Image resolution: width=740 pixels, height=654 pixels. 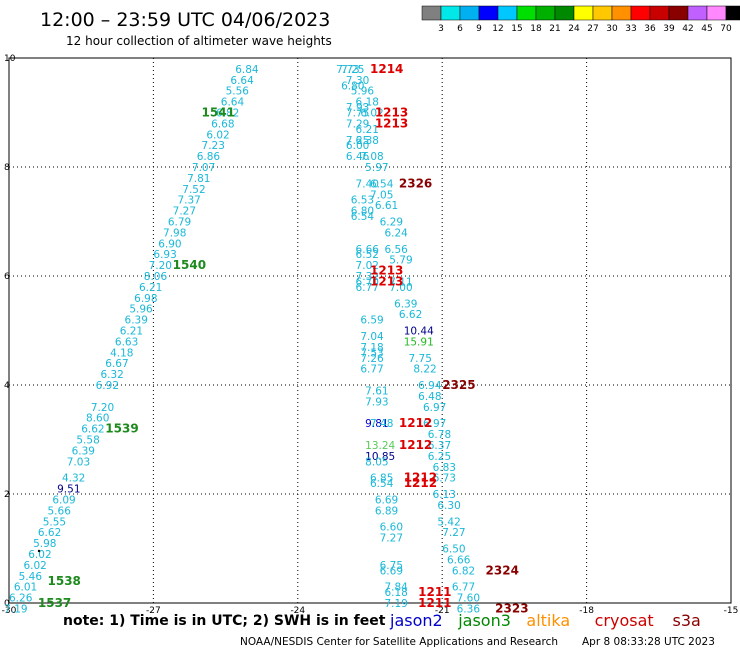 I want to click on colorbar-tick-label: 3, so click(x=441, y=29).